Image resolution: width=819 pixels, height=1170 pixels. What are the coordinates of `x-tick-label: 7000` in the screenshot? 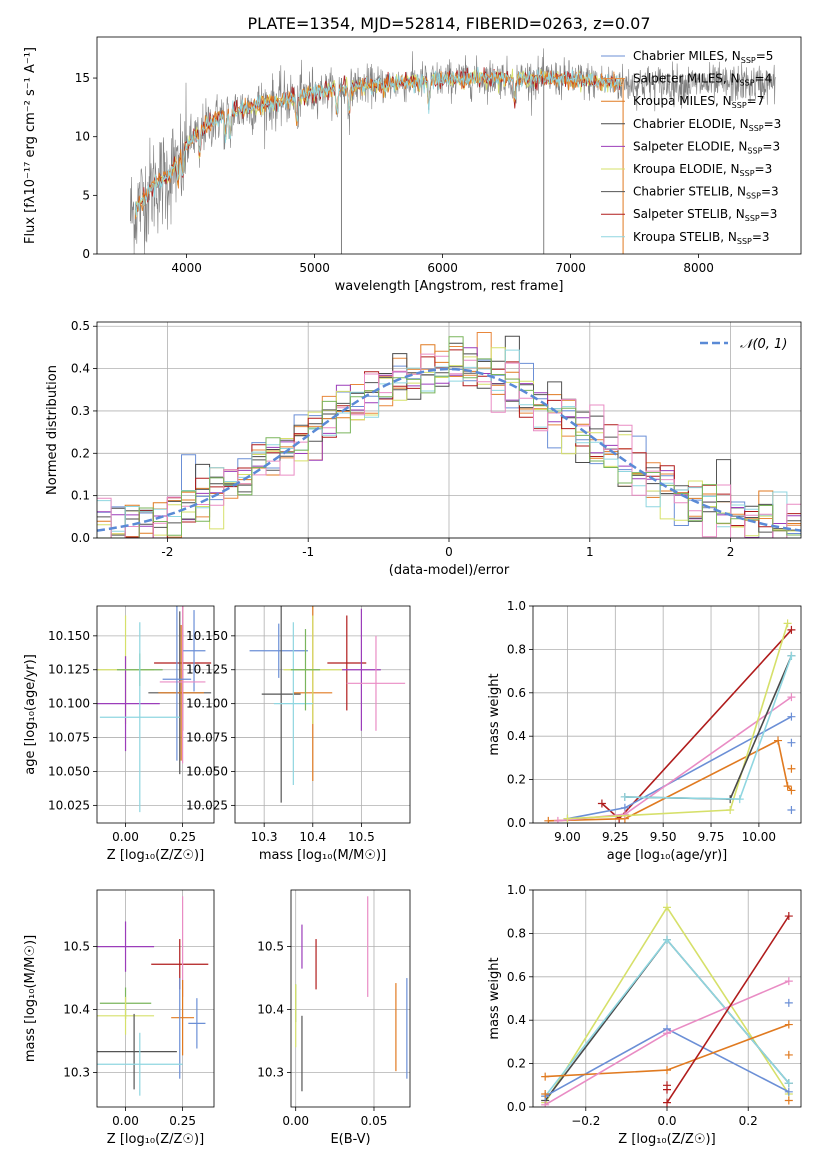 It's located at (570, 268).